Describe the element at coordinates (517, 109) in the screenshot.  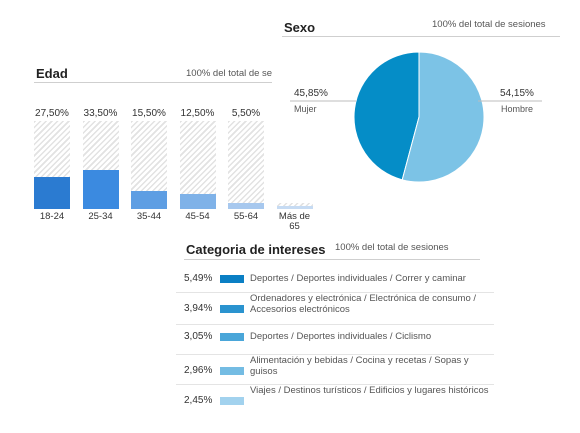
I see `hombre-name-label: Hombre` at that location.